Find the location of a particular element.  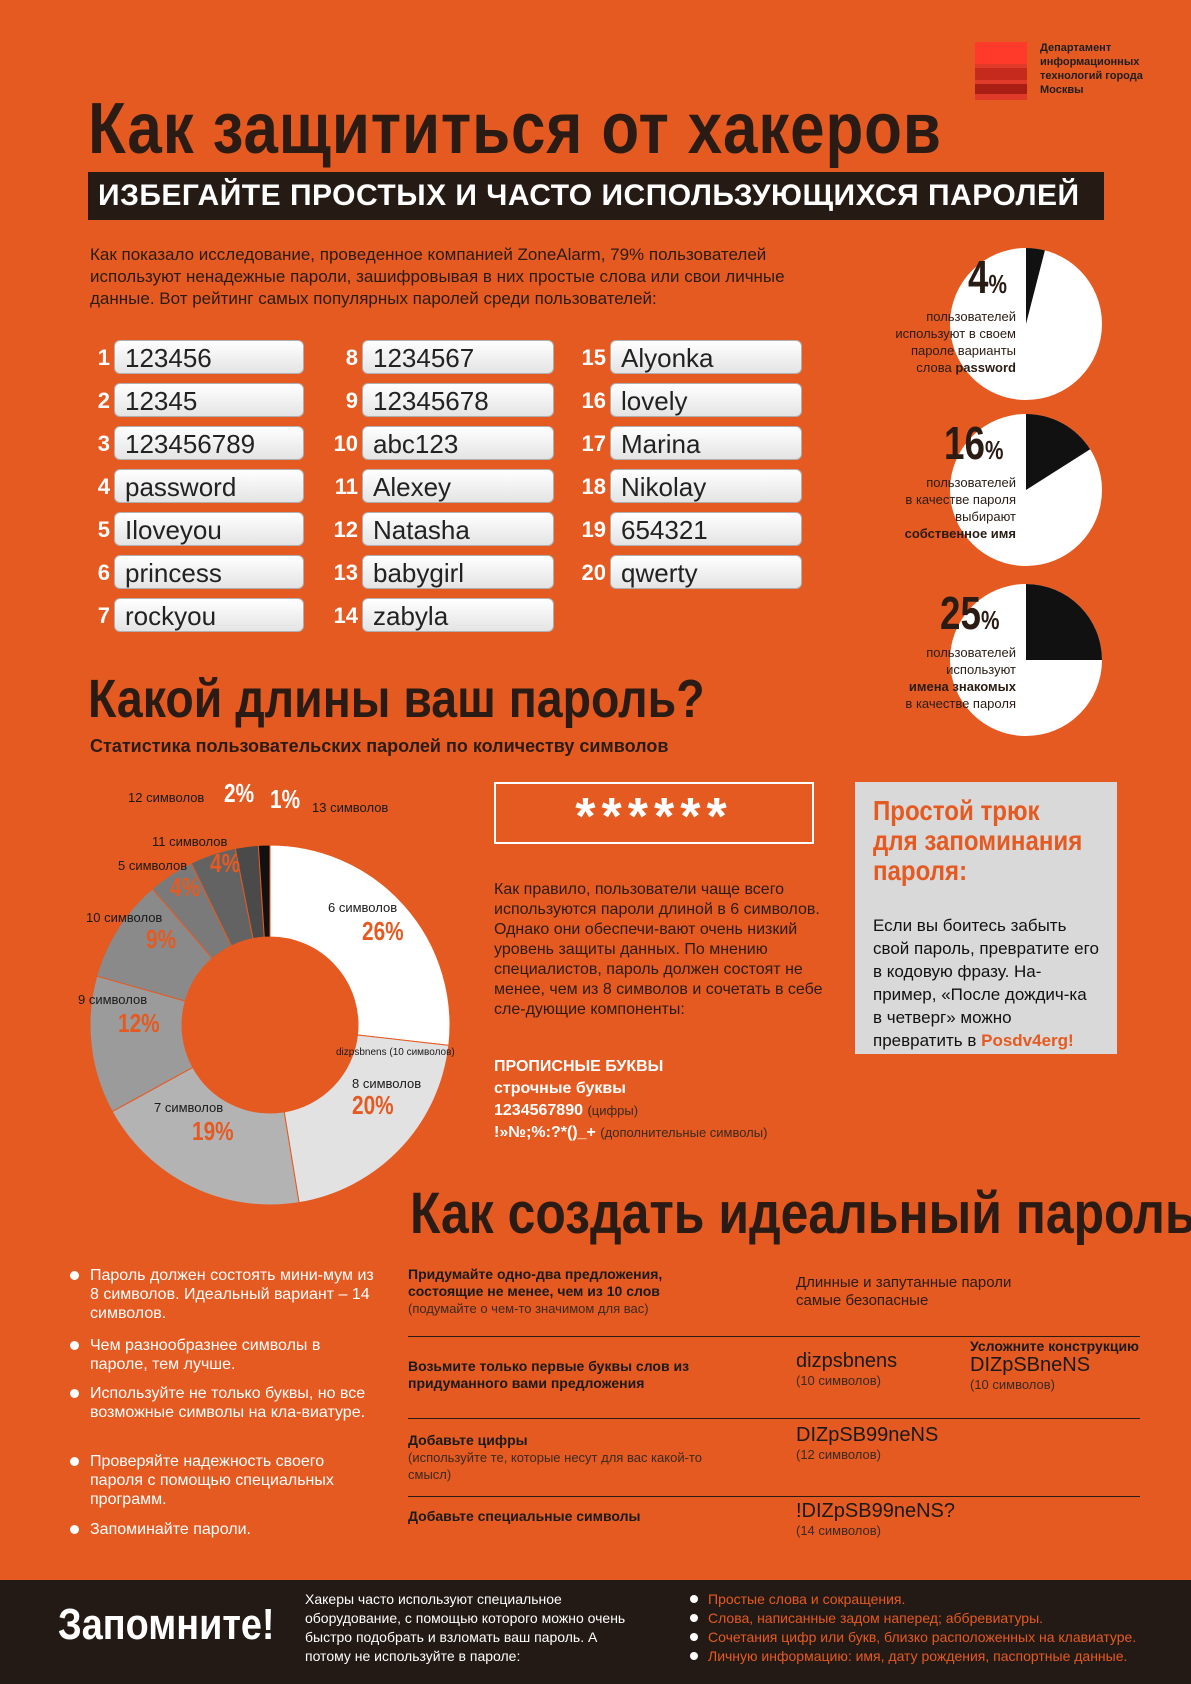

password-value: 12345678 is located at coordinates (458, 400).